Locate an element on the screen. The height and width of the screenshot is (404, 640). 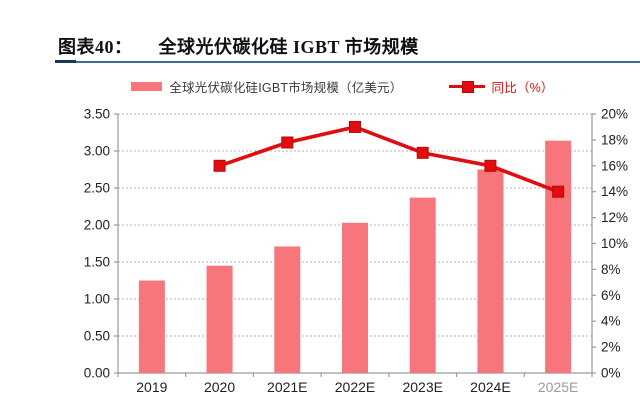
x-axis-label: 2023E is located at coordinates (422, 387).